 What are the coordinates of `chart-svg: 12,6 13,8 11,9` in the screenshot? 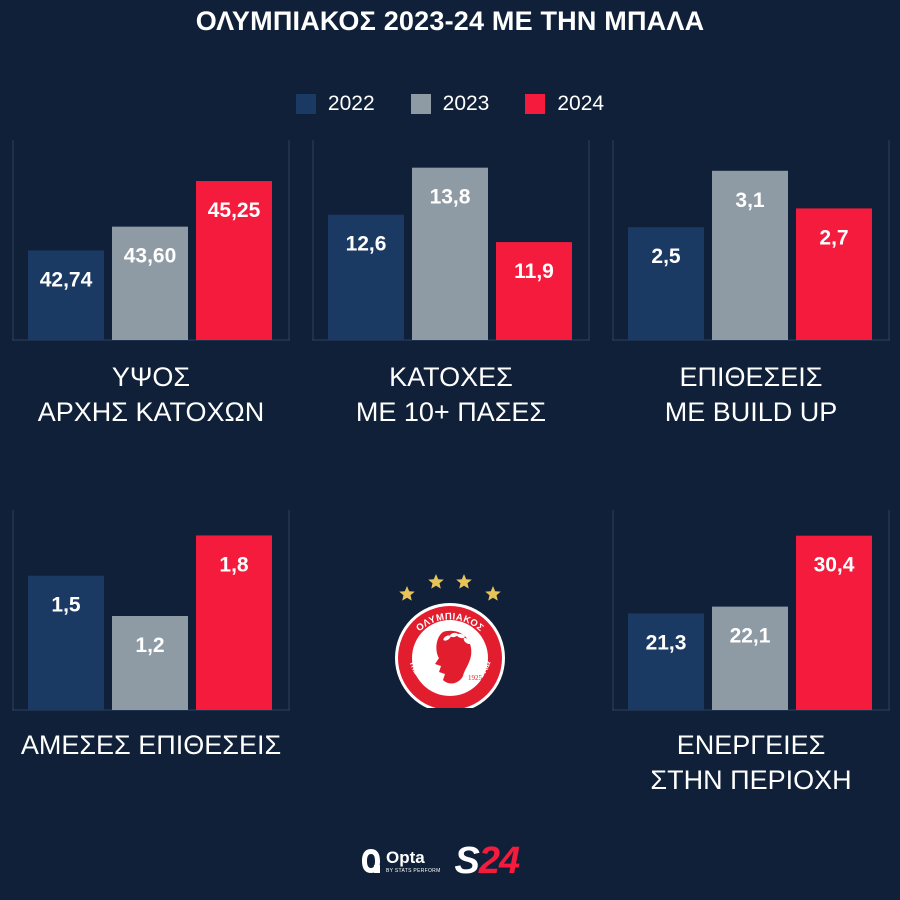 It's located at (451, 240).